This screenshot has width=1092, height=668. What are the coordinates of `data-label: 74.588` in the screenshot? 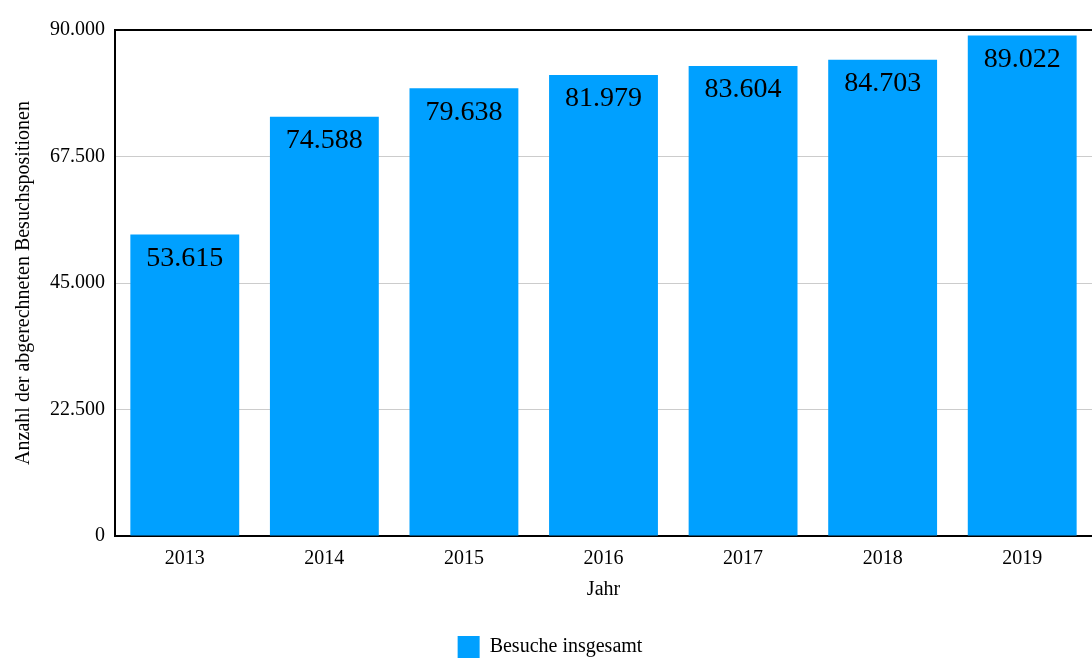 It's located at (324, 139).